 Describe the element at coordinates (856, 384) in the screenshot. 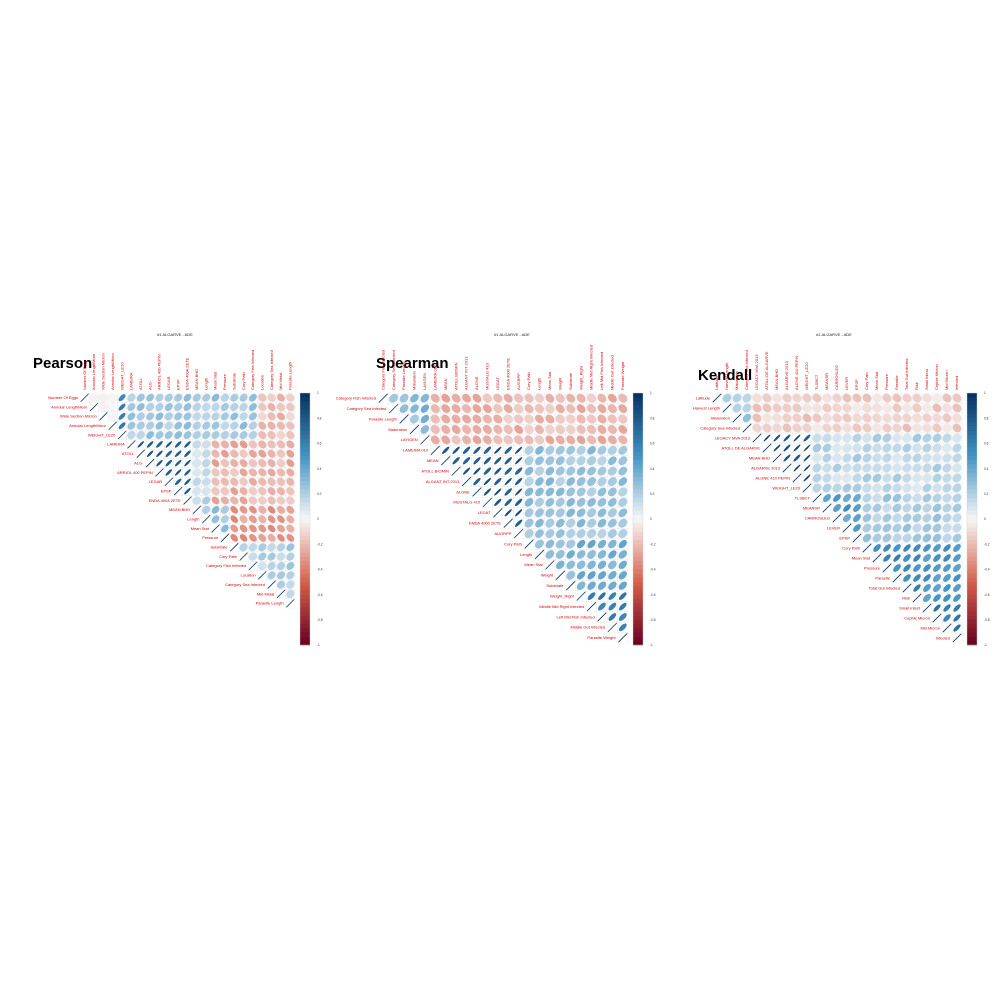

I see `column-label: EPSP` at that location.